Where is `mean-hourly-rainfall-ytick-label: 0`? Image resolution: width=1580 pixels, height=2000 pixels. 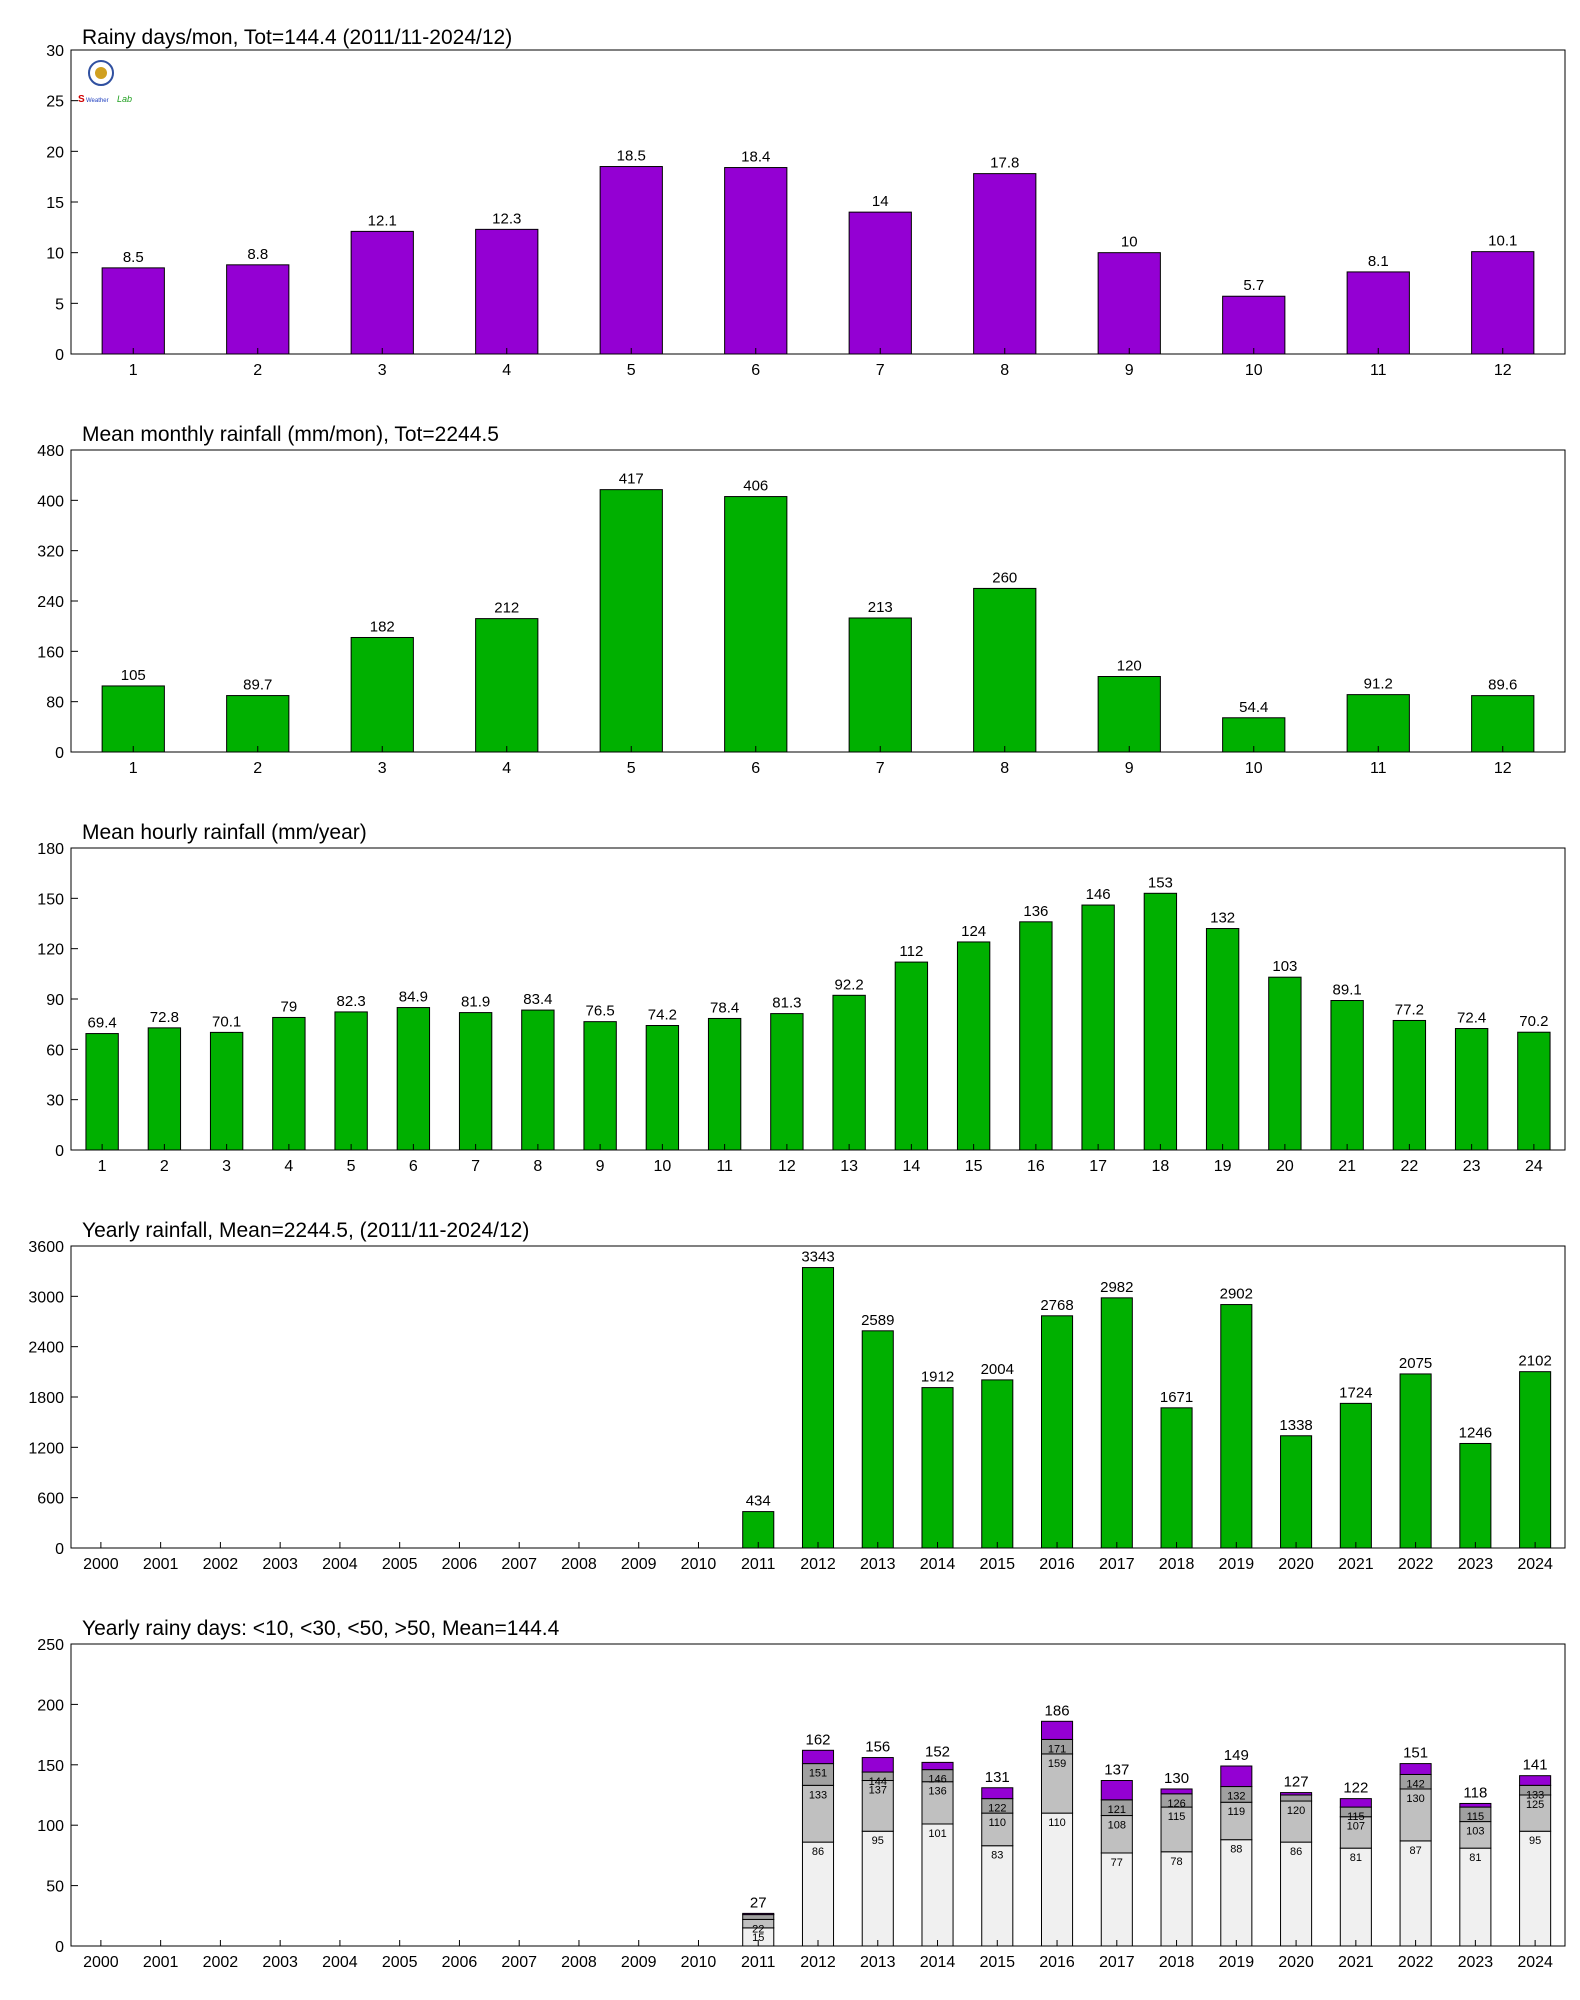 mean-hourly-rainfall-ytick-label: 0 is located at coordinates (59, 1151).